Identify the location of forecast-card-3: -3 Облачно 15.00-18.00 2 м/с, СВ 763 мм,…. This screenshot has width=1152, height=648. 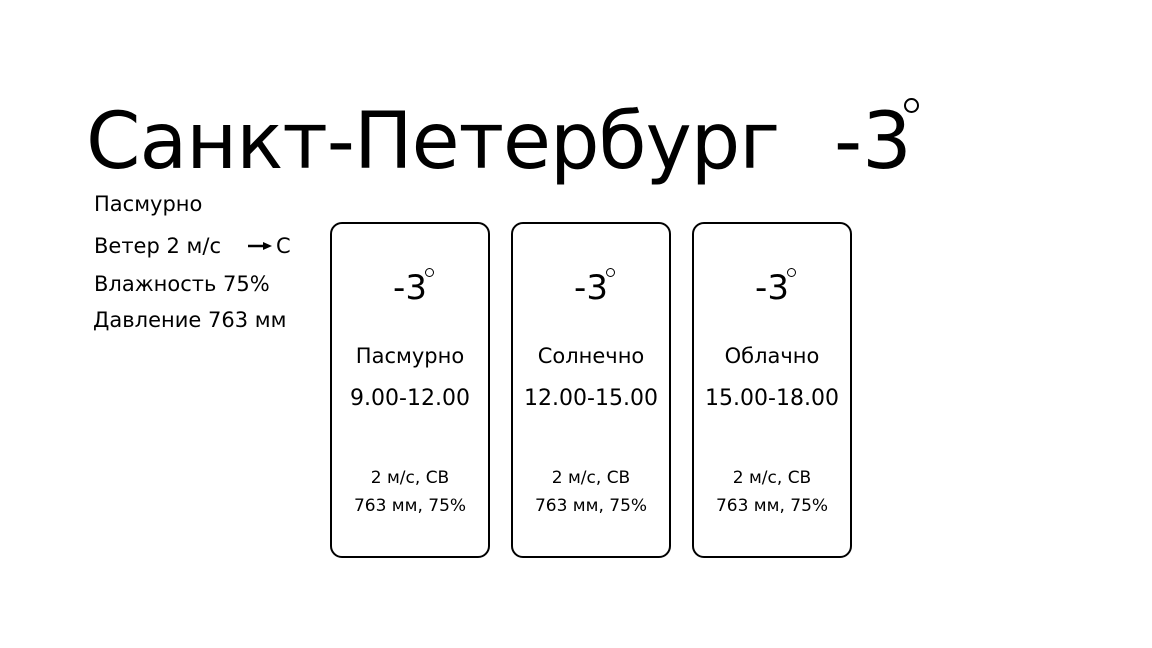
(772, 390).